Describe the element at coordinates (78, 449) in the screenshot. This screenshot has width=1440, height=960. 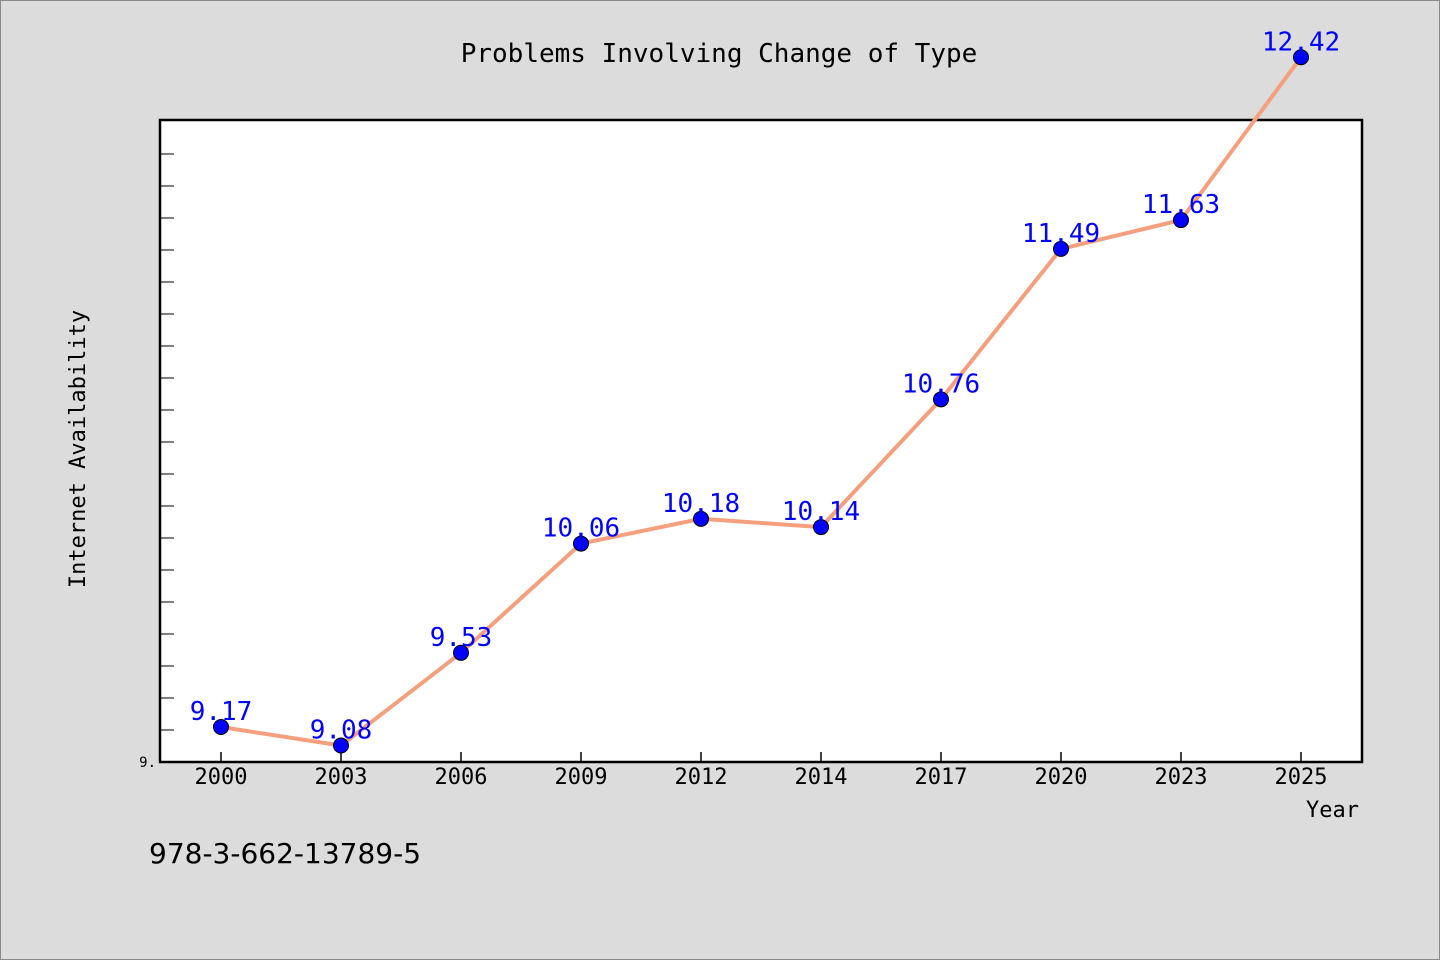
I see `y-axis-label: Internet Availability` at that location.